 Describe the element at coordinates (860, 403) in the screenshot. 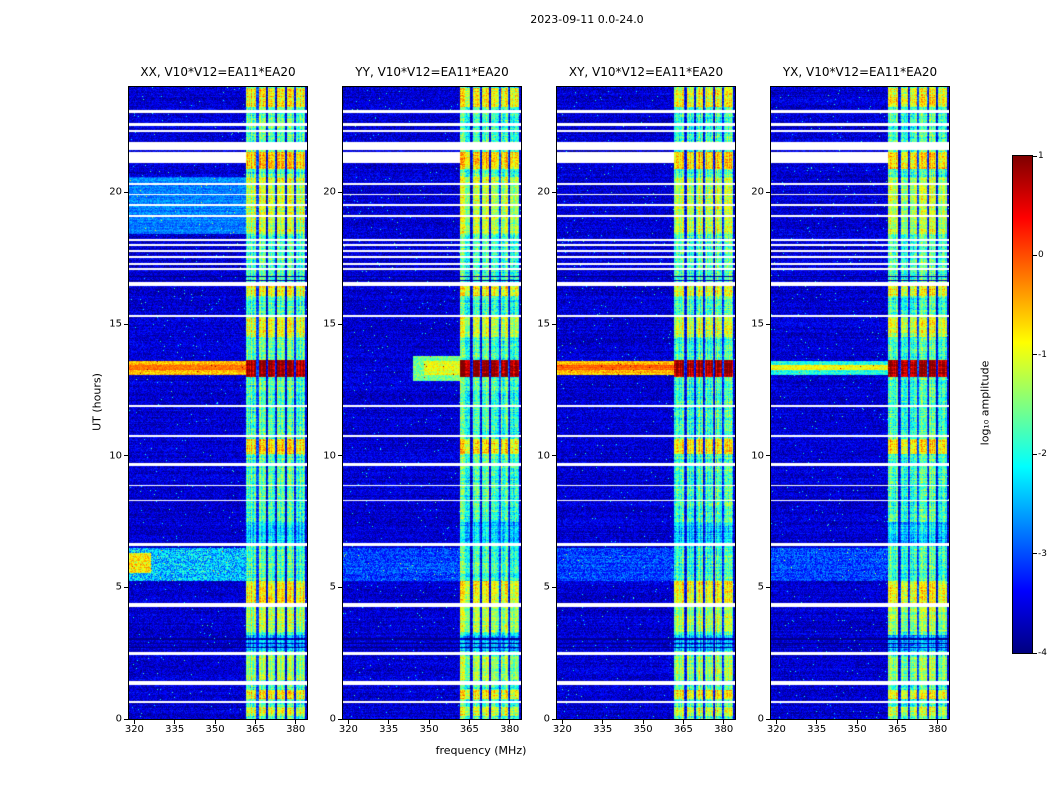

I see `heatmap-yx` at that location.